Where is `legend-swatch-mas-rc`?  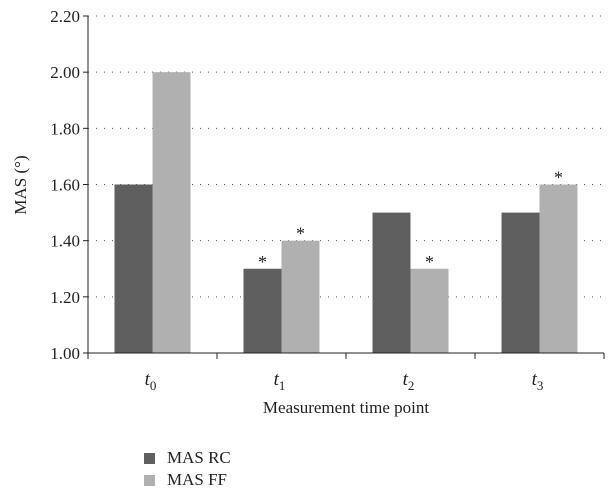 legend-swatch-mas-rc is located at coordinates (149, 458).